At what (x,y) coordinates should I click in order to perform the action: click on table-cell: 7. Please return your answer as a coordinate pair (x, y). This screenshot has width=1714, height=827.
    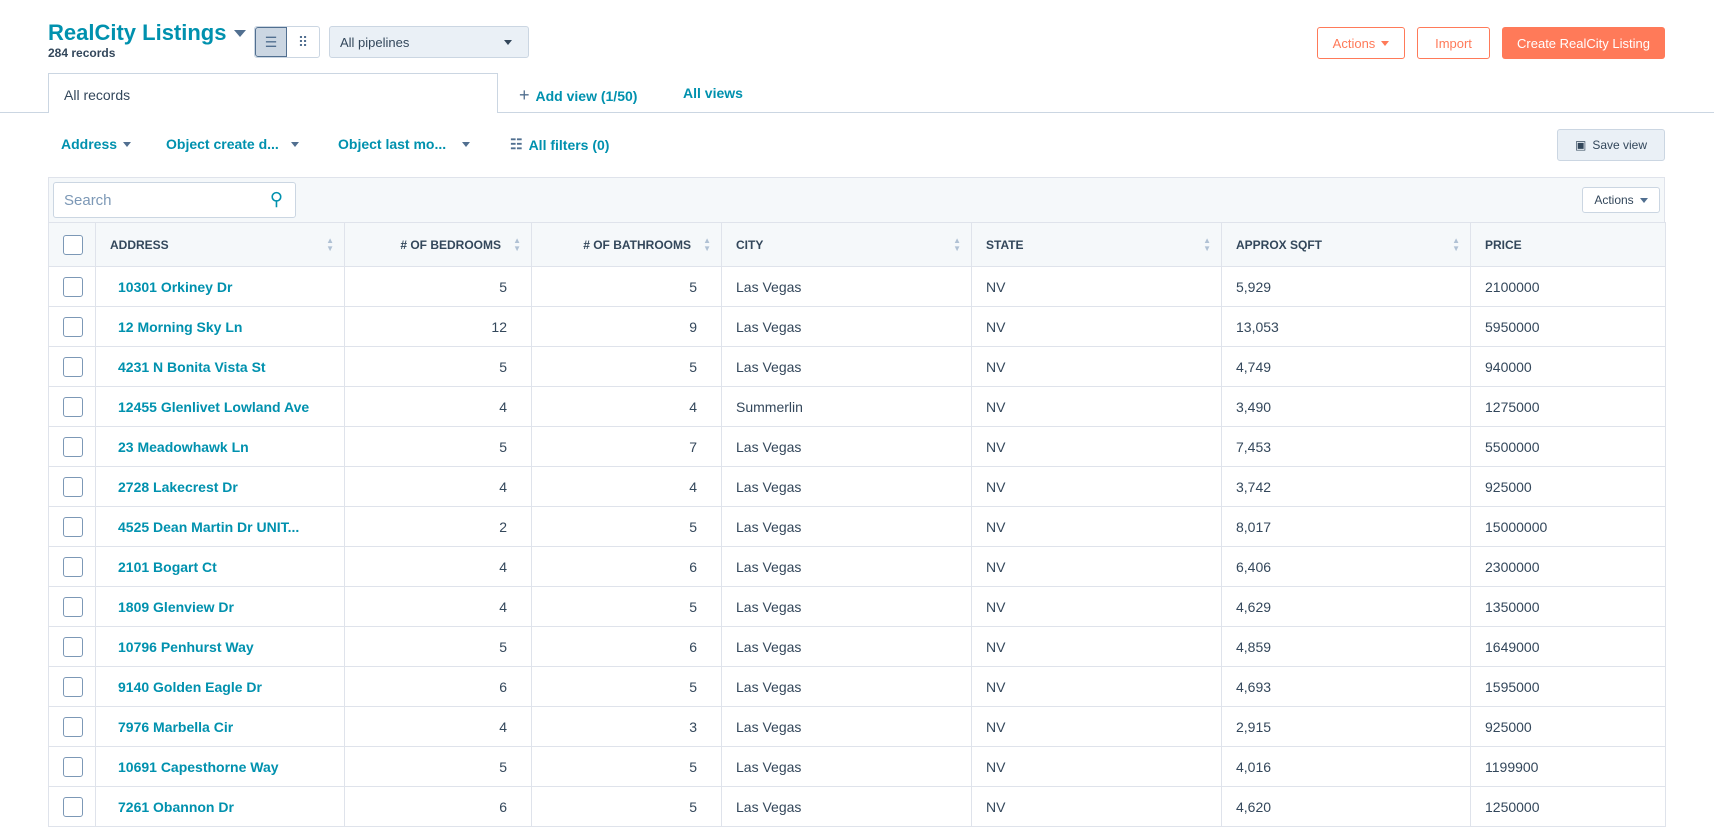
    Looking at the image, I should click on (626, 446).